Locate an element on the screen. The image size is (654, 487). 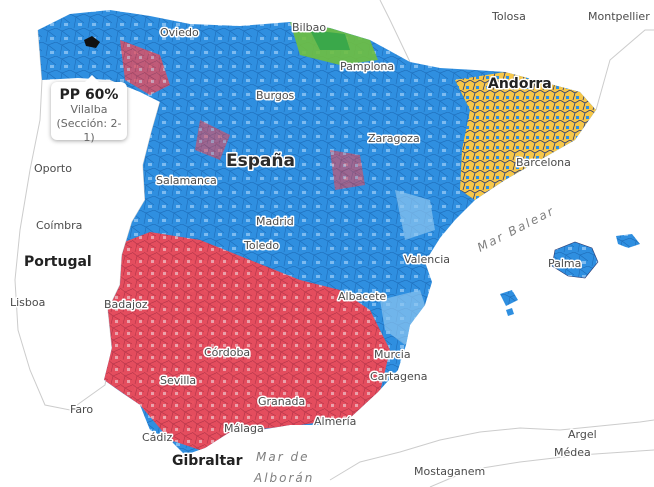
balearic-islands is located at coordinates (570, 275).